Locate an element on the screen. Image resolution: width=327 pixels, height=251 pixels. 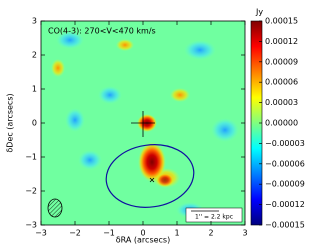
colorbar-tick-label: 0.00009 is located at coordinates (281, 61).